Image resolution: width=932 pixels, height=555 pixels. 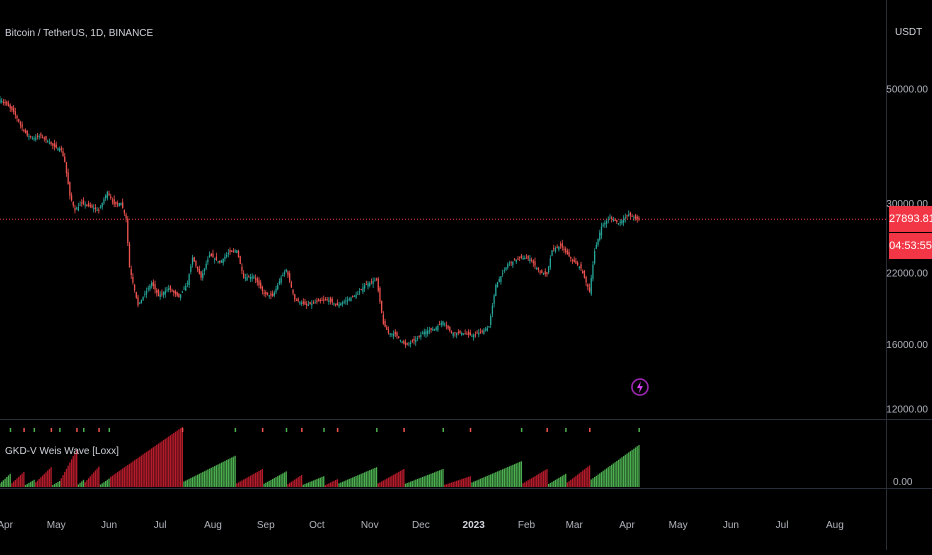 I want to click on price-scale-label: 30000.00, so click(x=907, y=204).